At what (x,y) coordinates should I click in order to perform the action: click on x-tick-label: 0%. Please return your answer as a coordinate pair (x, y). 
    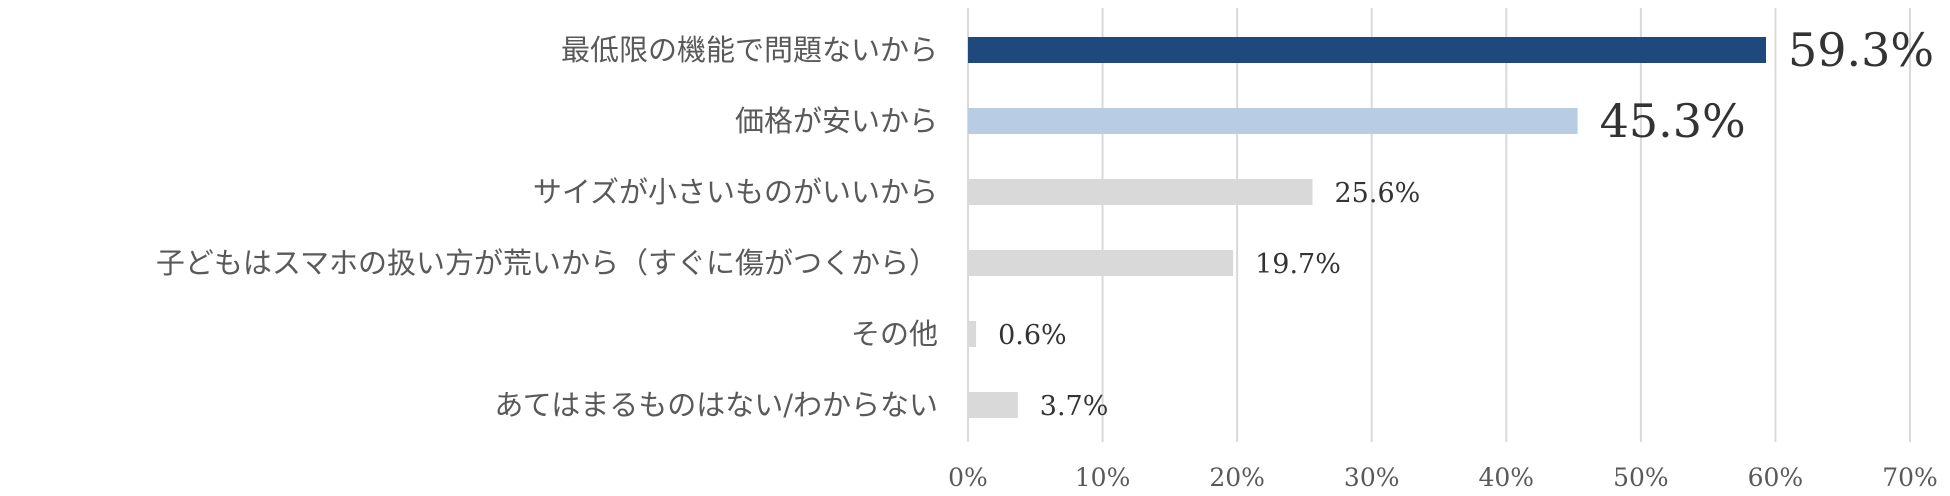
    Looking at the image, I should click on (968, 477).